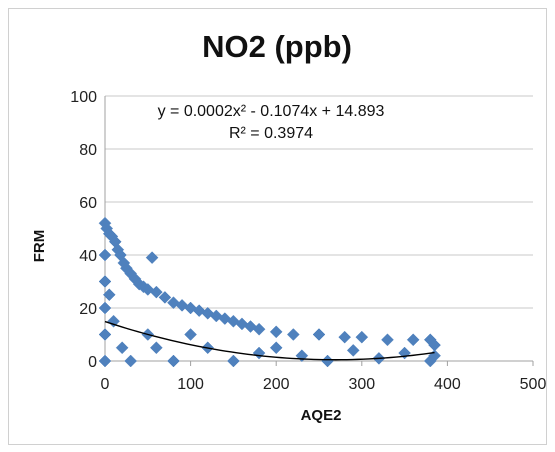 The height and width of the screenshot is (452, 555). What do you see at coordinates (276, 384) in the screenshot?
I see `x-tick-label-200: 200` at bounding box center [276, 384].